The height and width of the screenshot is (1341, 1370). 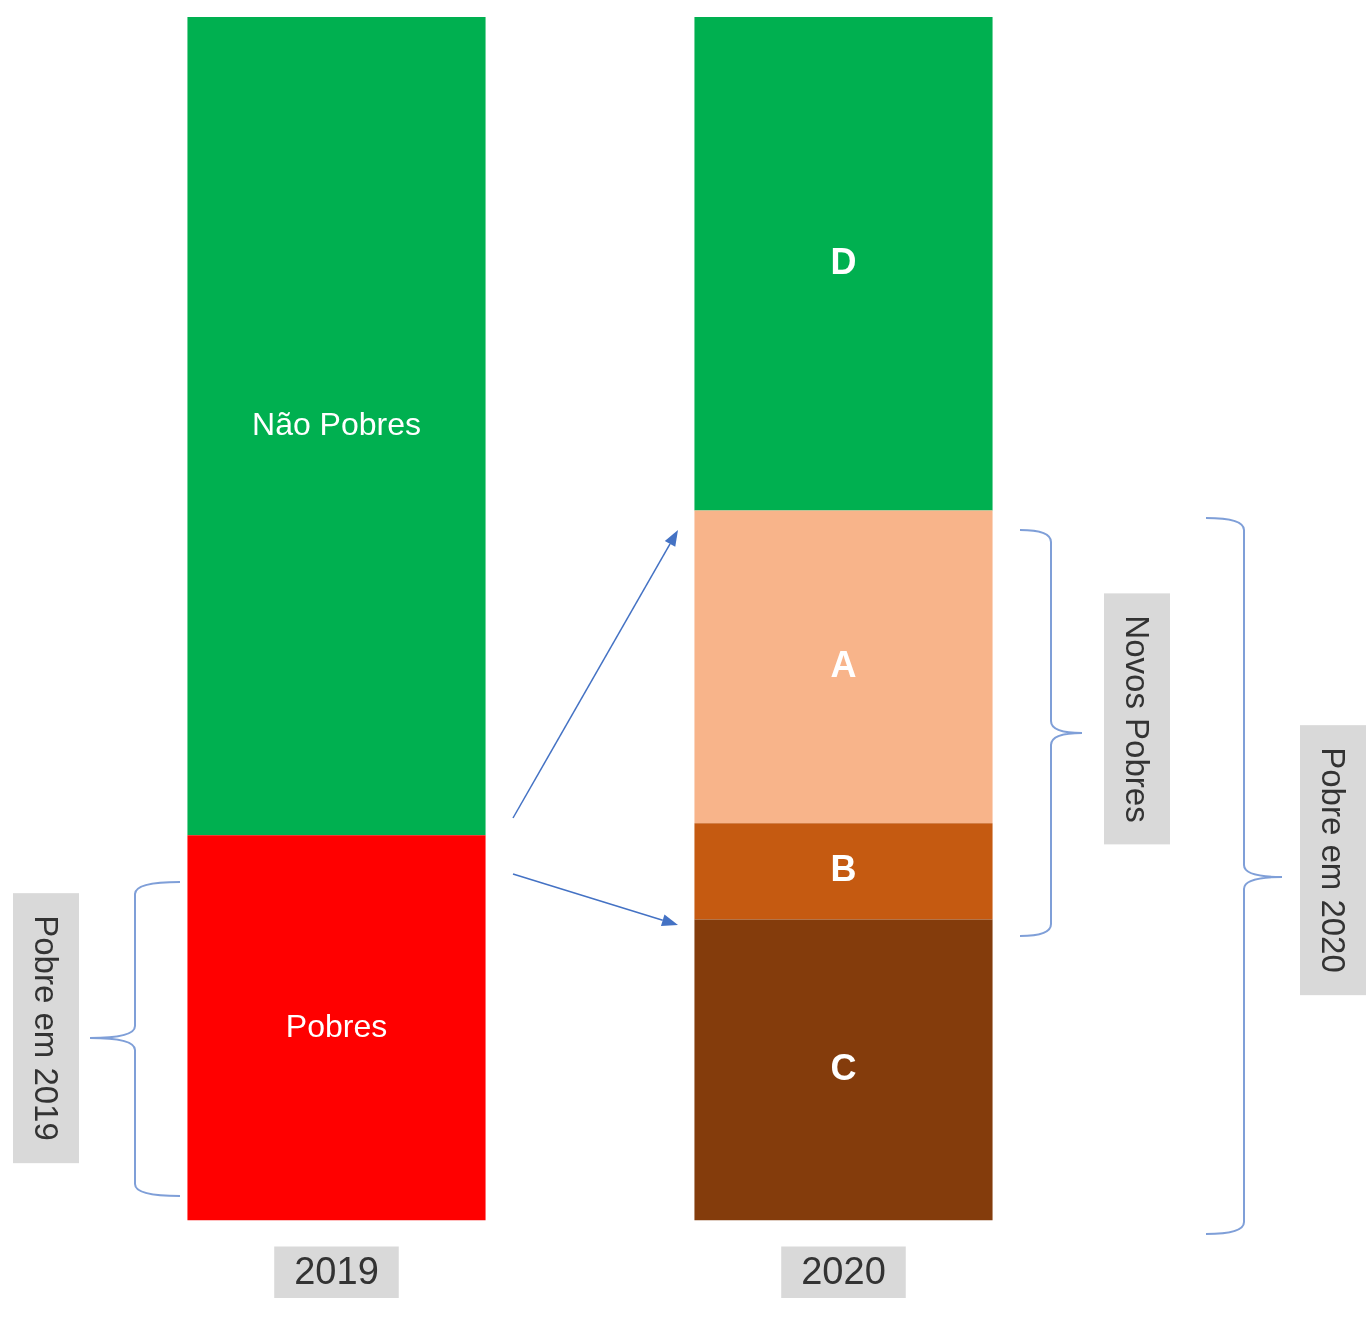 I want to click on series-label: Não Pobres, so click(x=336, y=423).